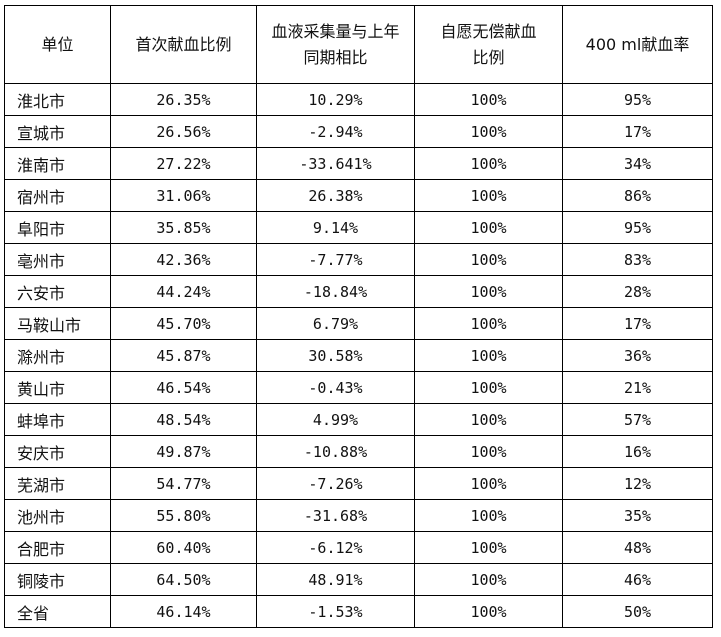 This screenshot has width=721, height=637. I want to click on table-row: 芜湖市 54.77% -7.26% 100% 12%, so click(358, 483).